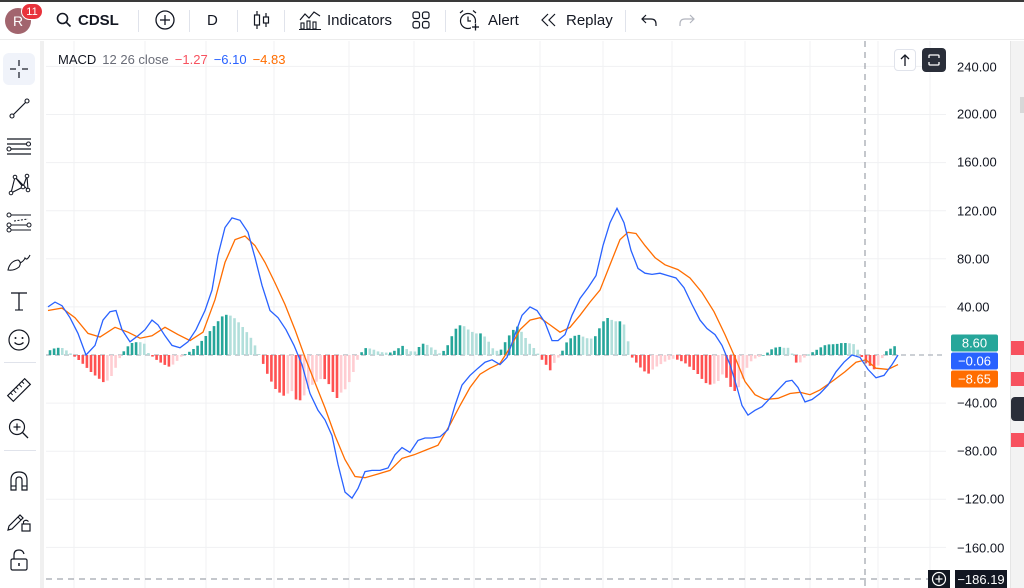 The width and height of the screenshot is (1024, 588). I want to click on maximize-icon, so click(934, 60).